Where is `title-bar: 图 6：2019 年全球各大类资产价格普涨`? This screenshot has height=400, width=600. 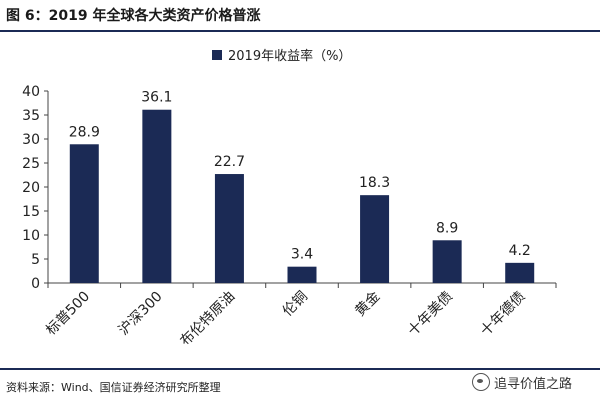
title-bar: 图 6：2019 年全球各大类资产价格普涨 is located at coordinates (300, 14).